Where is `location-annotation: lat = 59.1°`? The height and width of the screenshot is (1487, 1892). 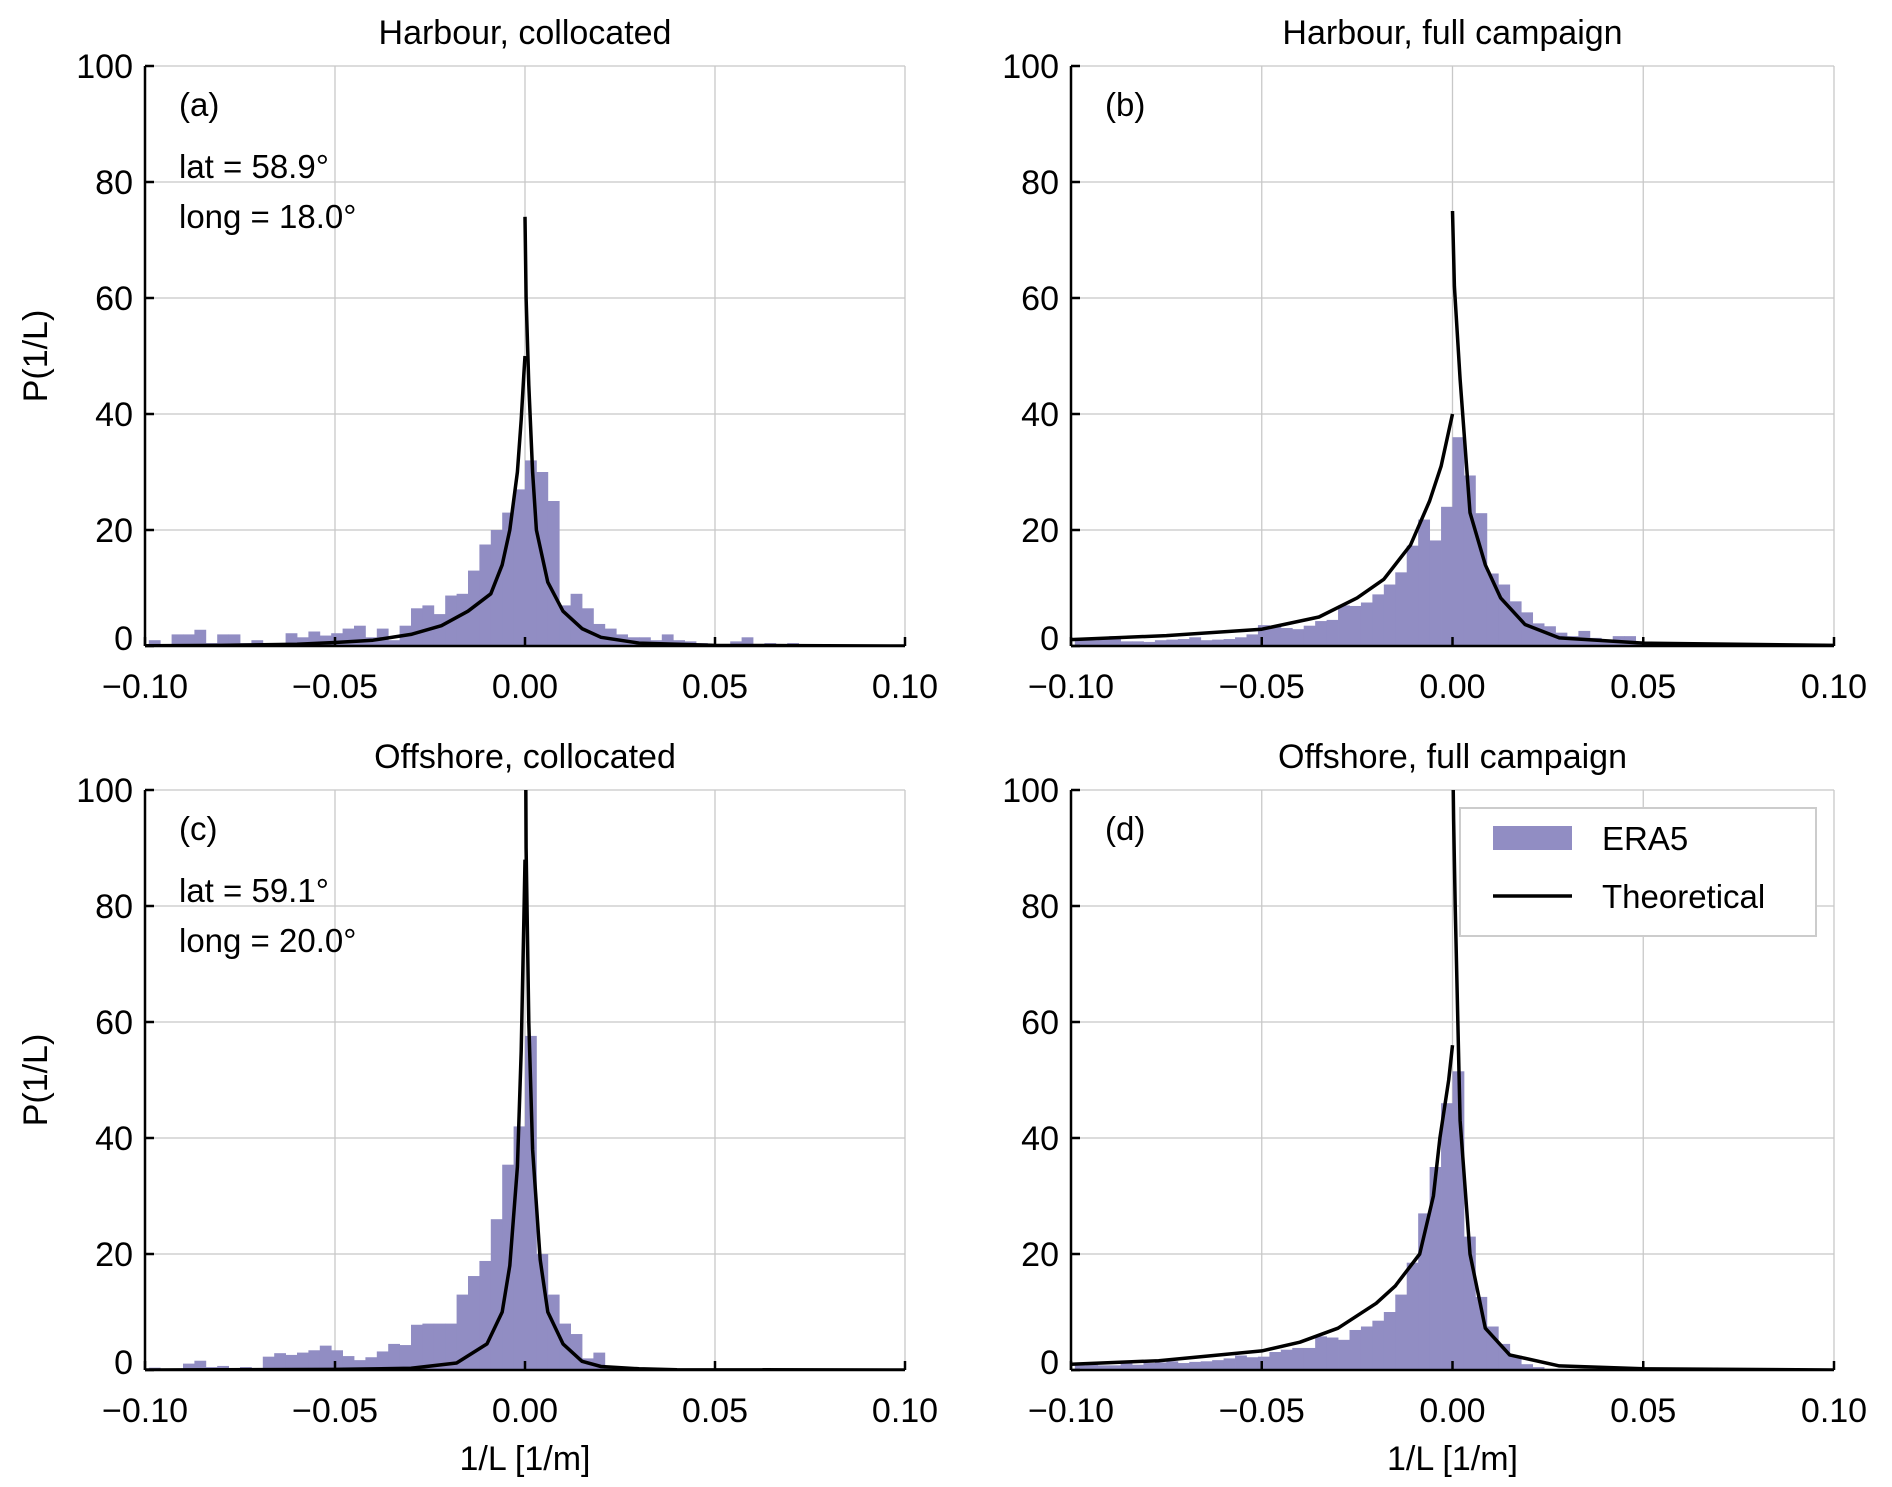 location-annotation: lat = 59.1° is located at coordinates (254, 890).